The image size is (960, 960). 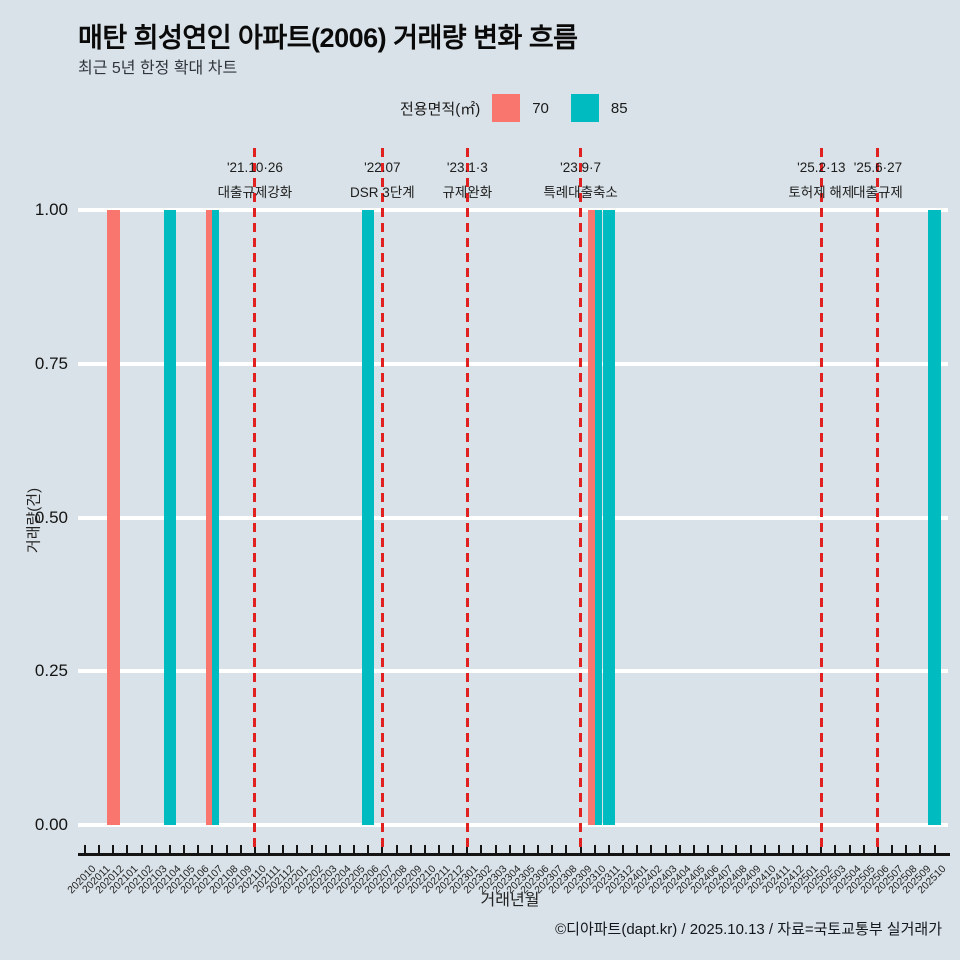 I want to click on event-label-202207: DSR 3단계, so click(x=382, y=192).